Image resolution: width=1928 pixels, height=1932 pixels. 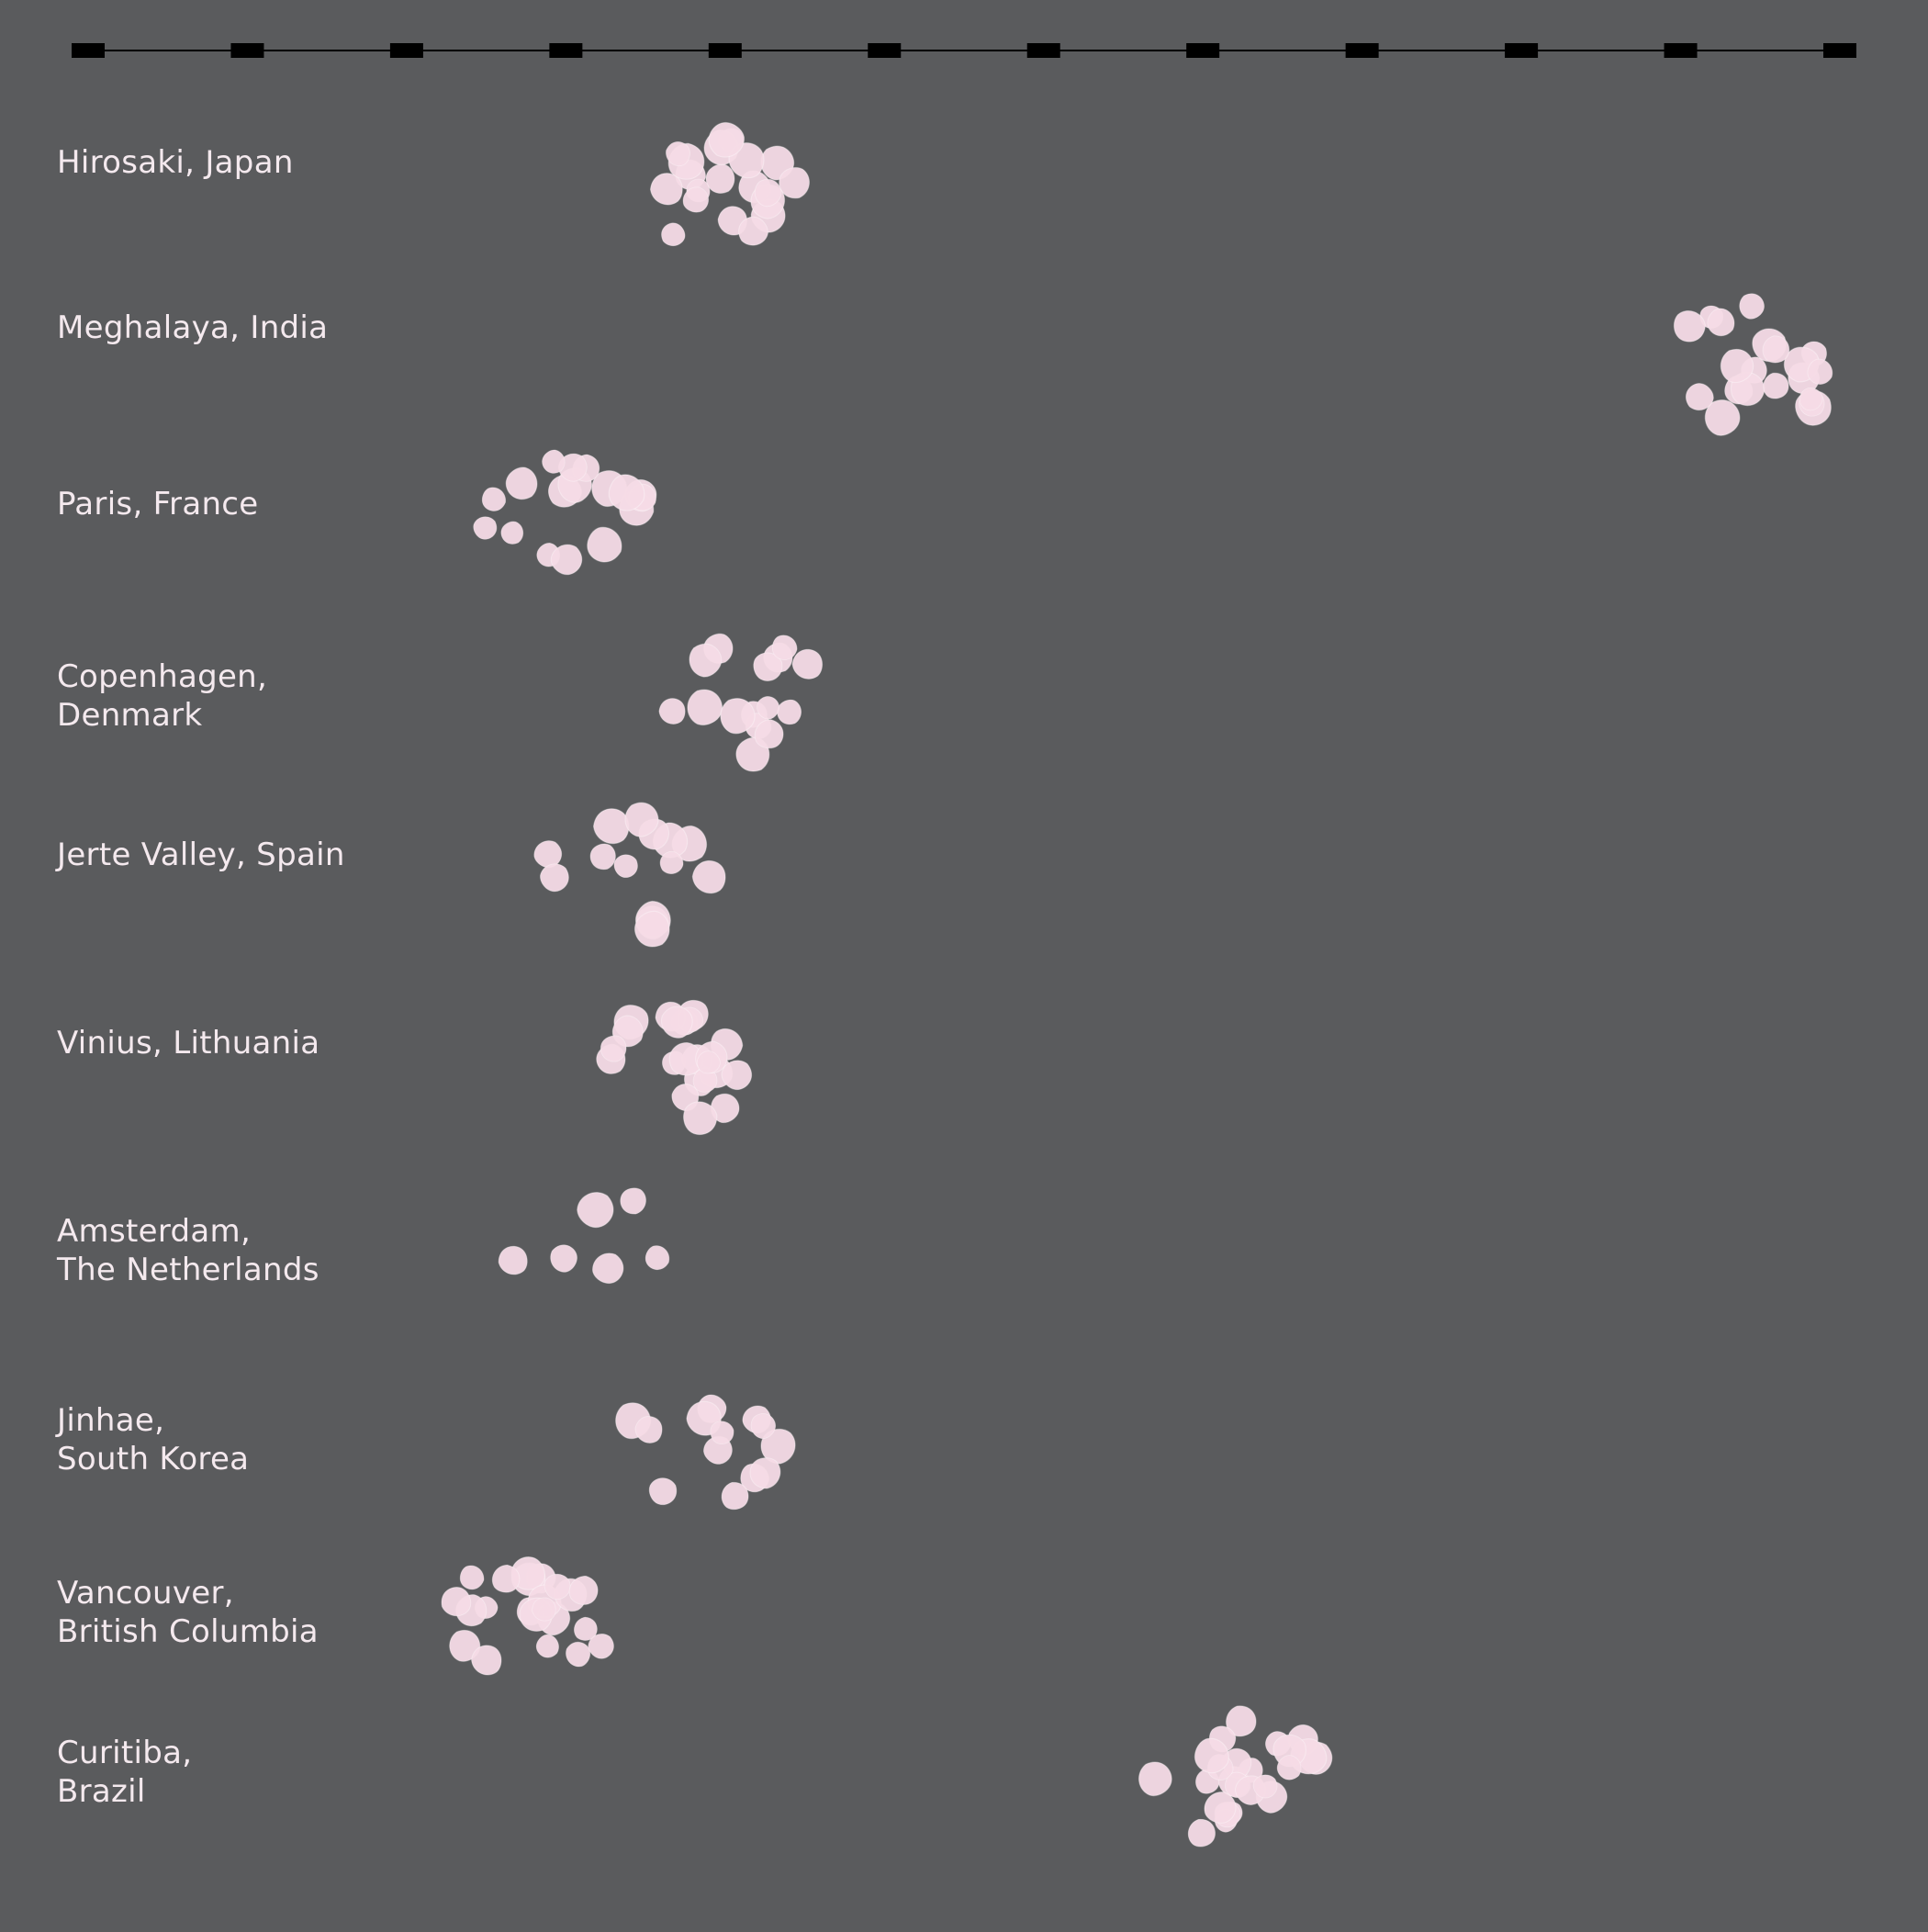 I want to click on location-label: Paris, France, so click(x=158, y=504).